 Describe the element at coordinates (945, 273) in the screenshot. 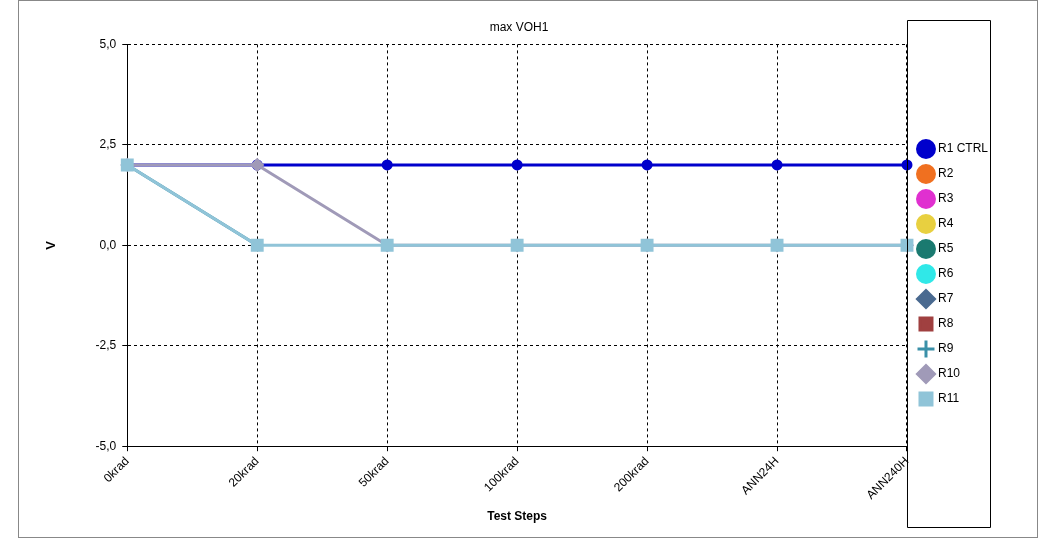

I see `legend-label: R6` at that location.